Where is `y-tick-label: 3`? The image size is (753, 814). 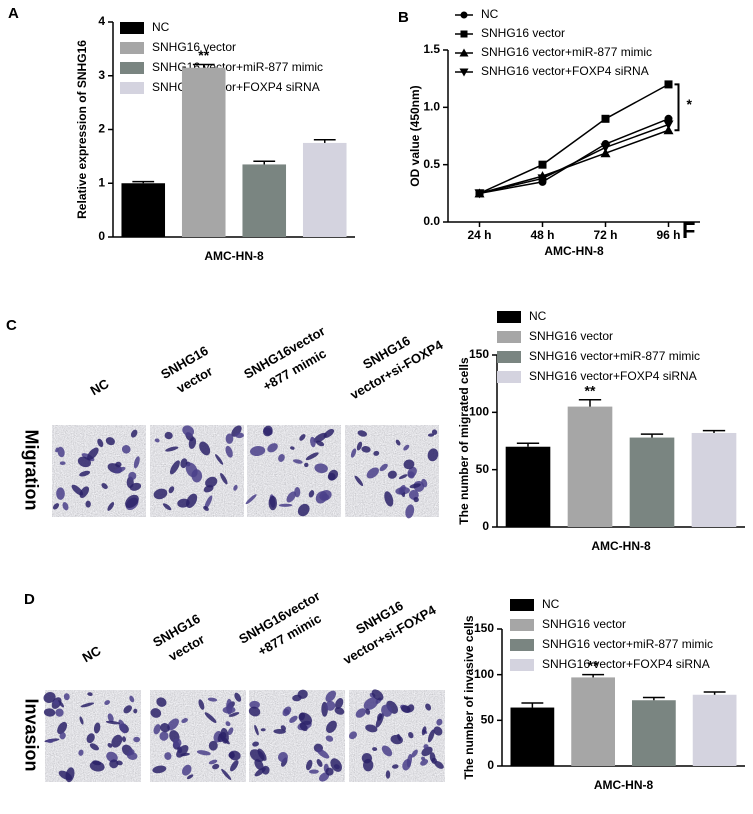
y-tick-label: 3 is located at coordinates (101, 75).